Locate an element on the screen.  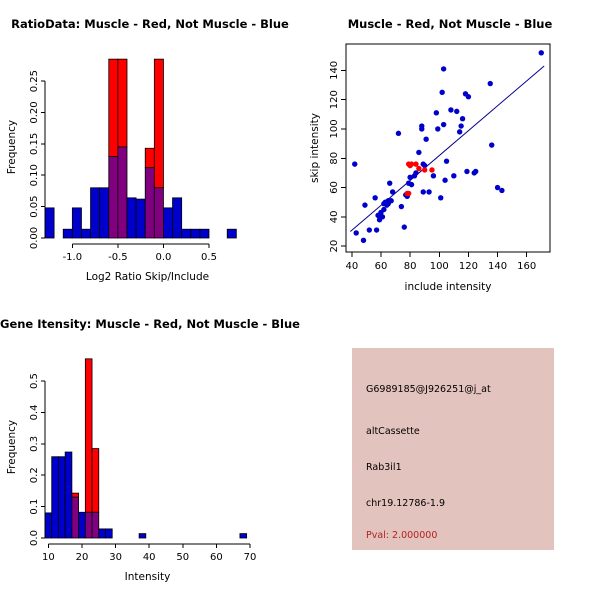
y-axis-tick-label: 40 is located at coordinates (334, 216).